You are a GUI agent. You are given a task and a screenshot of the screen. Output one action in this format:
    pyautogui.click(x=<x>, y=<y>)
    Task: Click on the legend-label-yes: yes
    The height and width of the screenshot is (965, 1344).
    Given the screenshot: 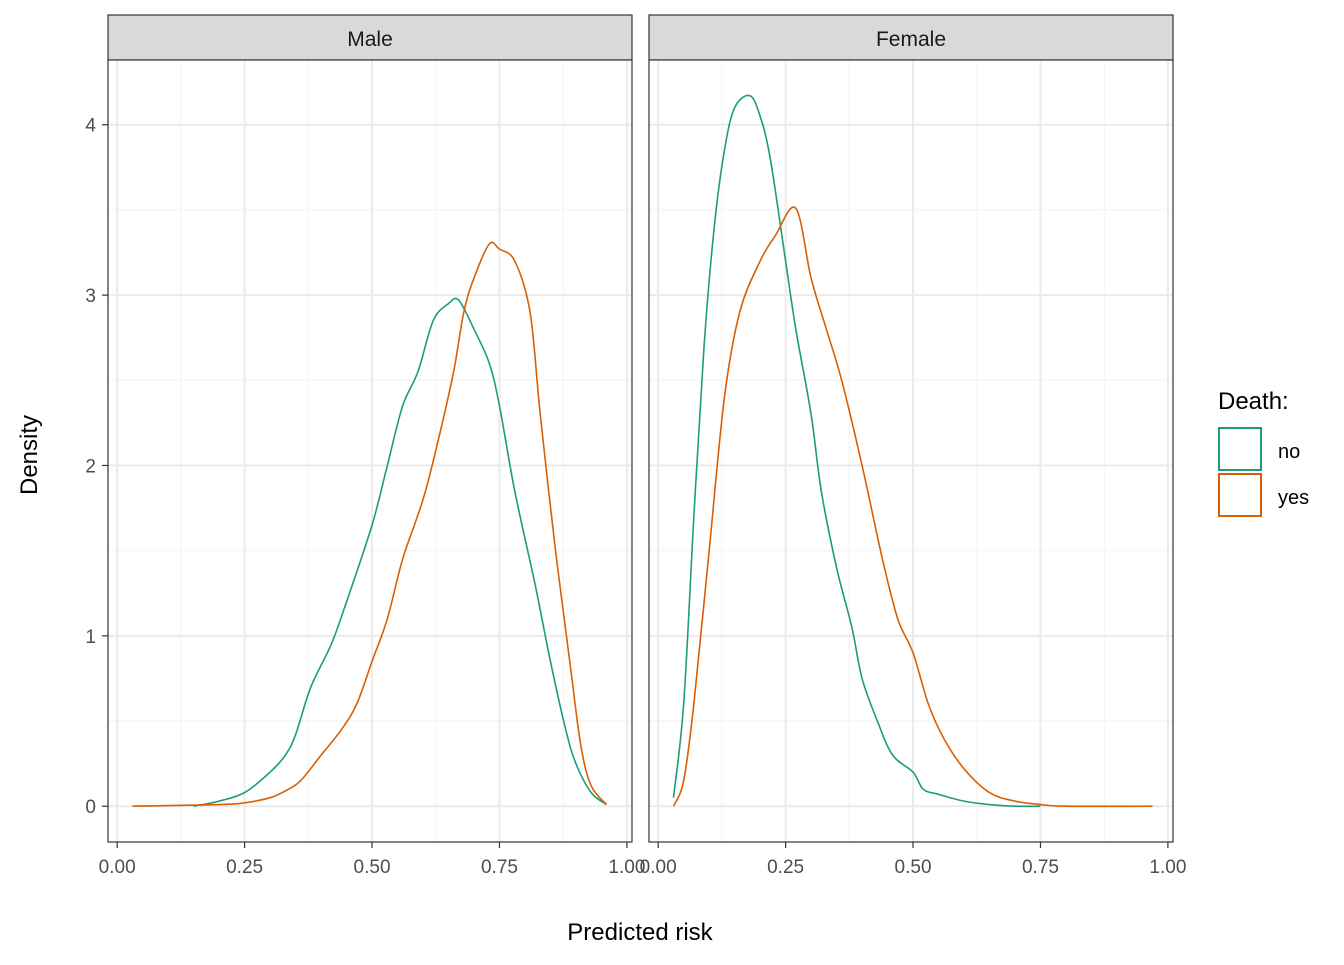 What is the action you would take?
    pyautogui.click(x=1293, y=498)
    